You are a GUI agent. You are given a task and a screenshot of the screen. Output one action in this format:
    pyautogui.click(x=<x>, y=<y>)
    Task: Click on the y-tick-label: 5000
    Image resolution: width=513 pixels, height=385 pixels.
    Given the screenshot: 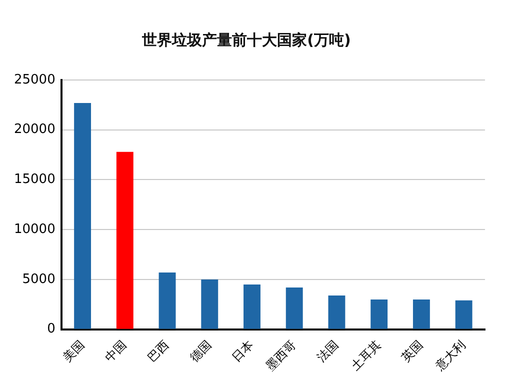 What is the action you would take?
    pyautogui.click(x=39, y=279)
    